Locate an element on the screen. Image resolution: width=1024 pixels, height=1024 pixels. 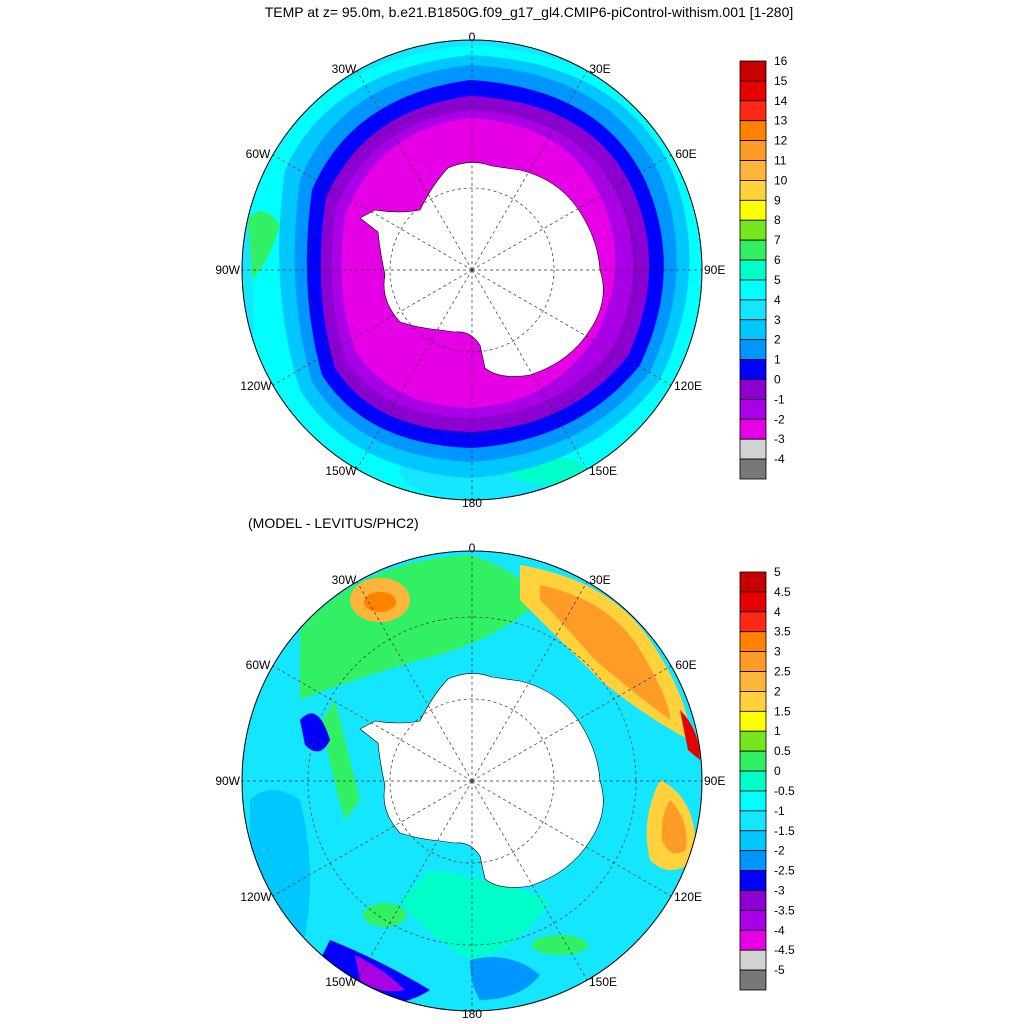
colorbar-label: 8 is located at coordinates (777, 220).